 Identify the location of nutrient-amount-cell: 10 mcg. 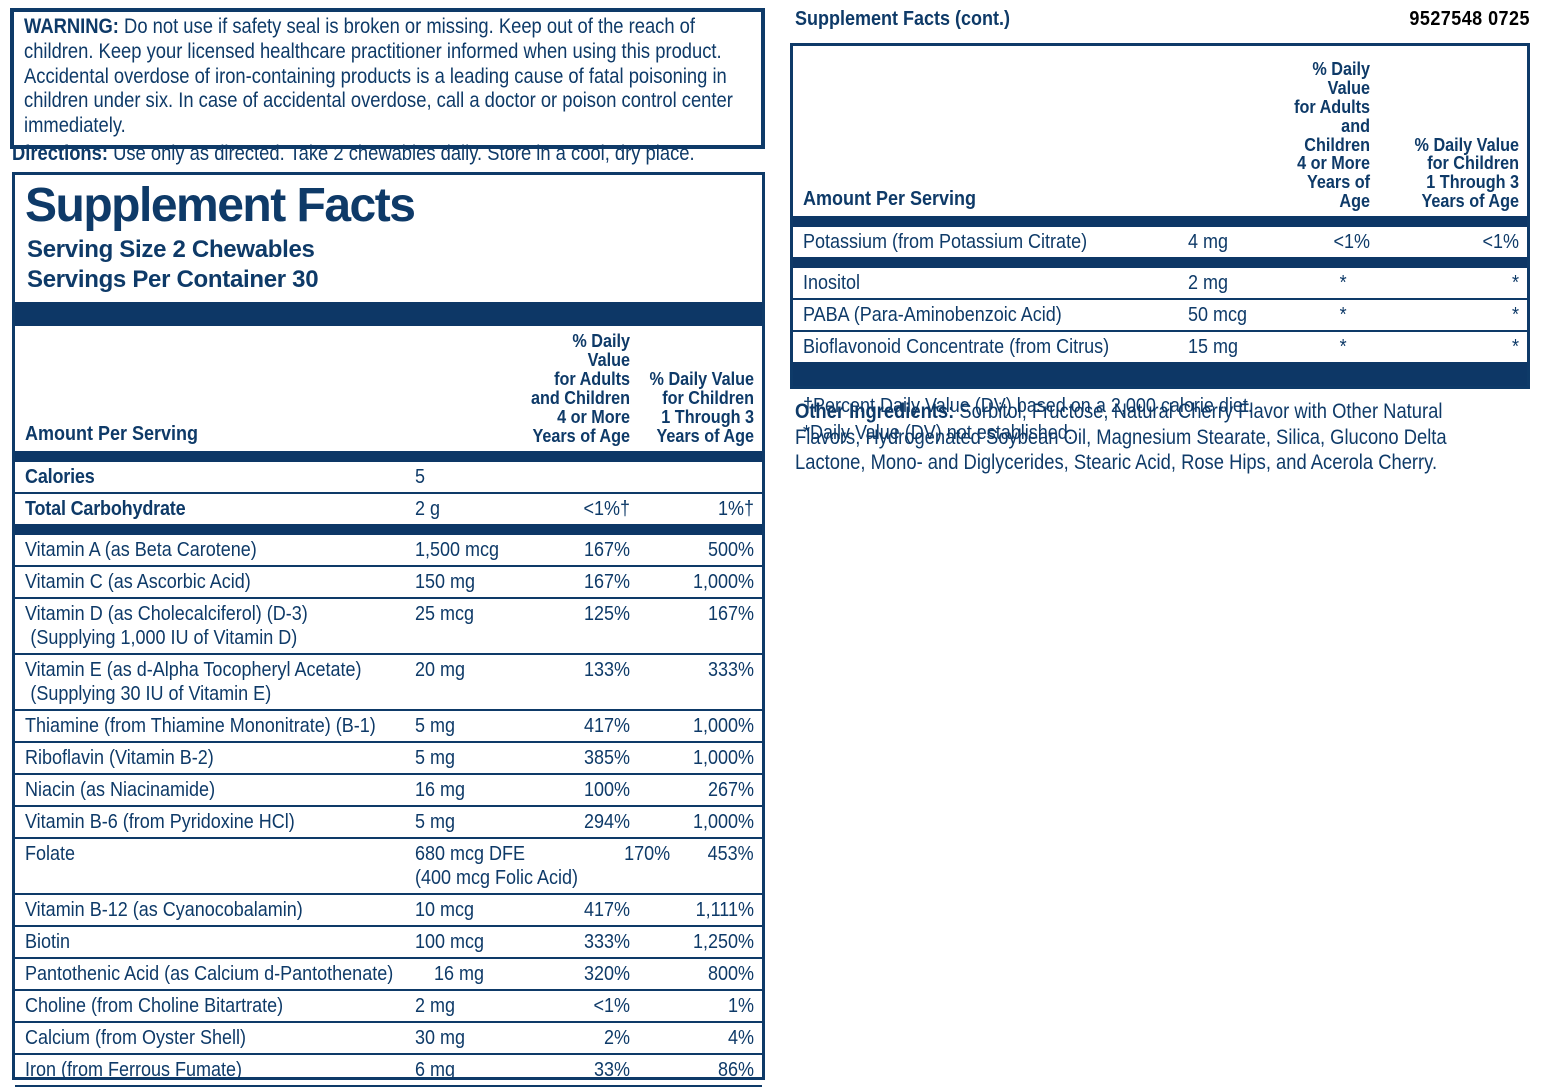
(462, 910).